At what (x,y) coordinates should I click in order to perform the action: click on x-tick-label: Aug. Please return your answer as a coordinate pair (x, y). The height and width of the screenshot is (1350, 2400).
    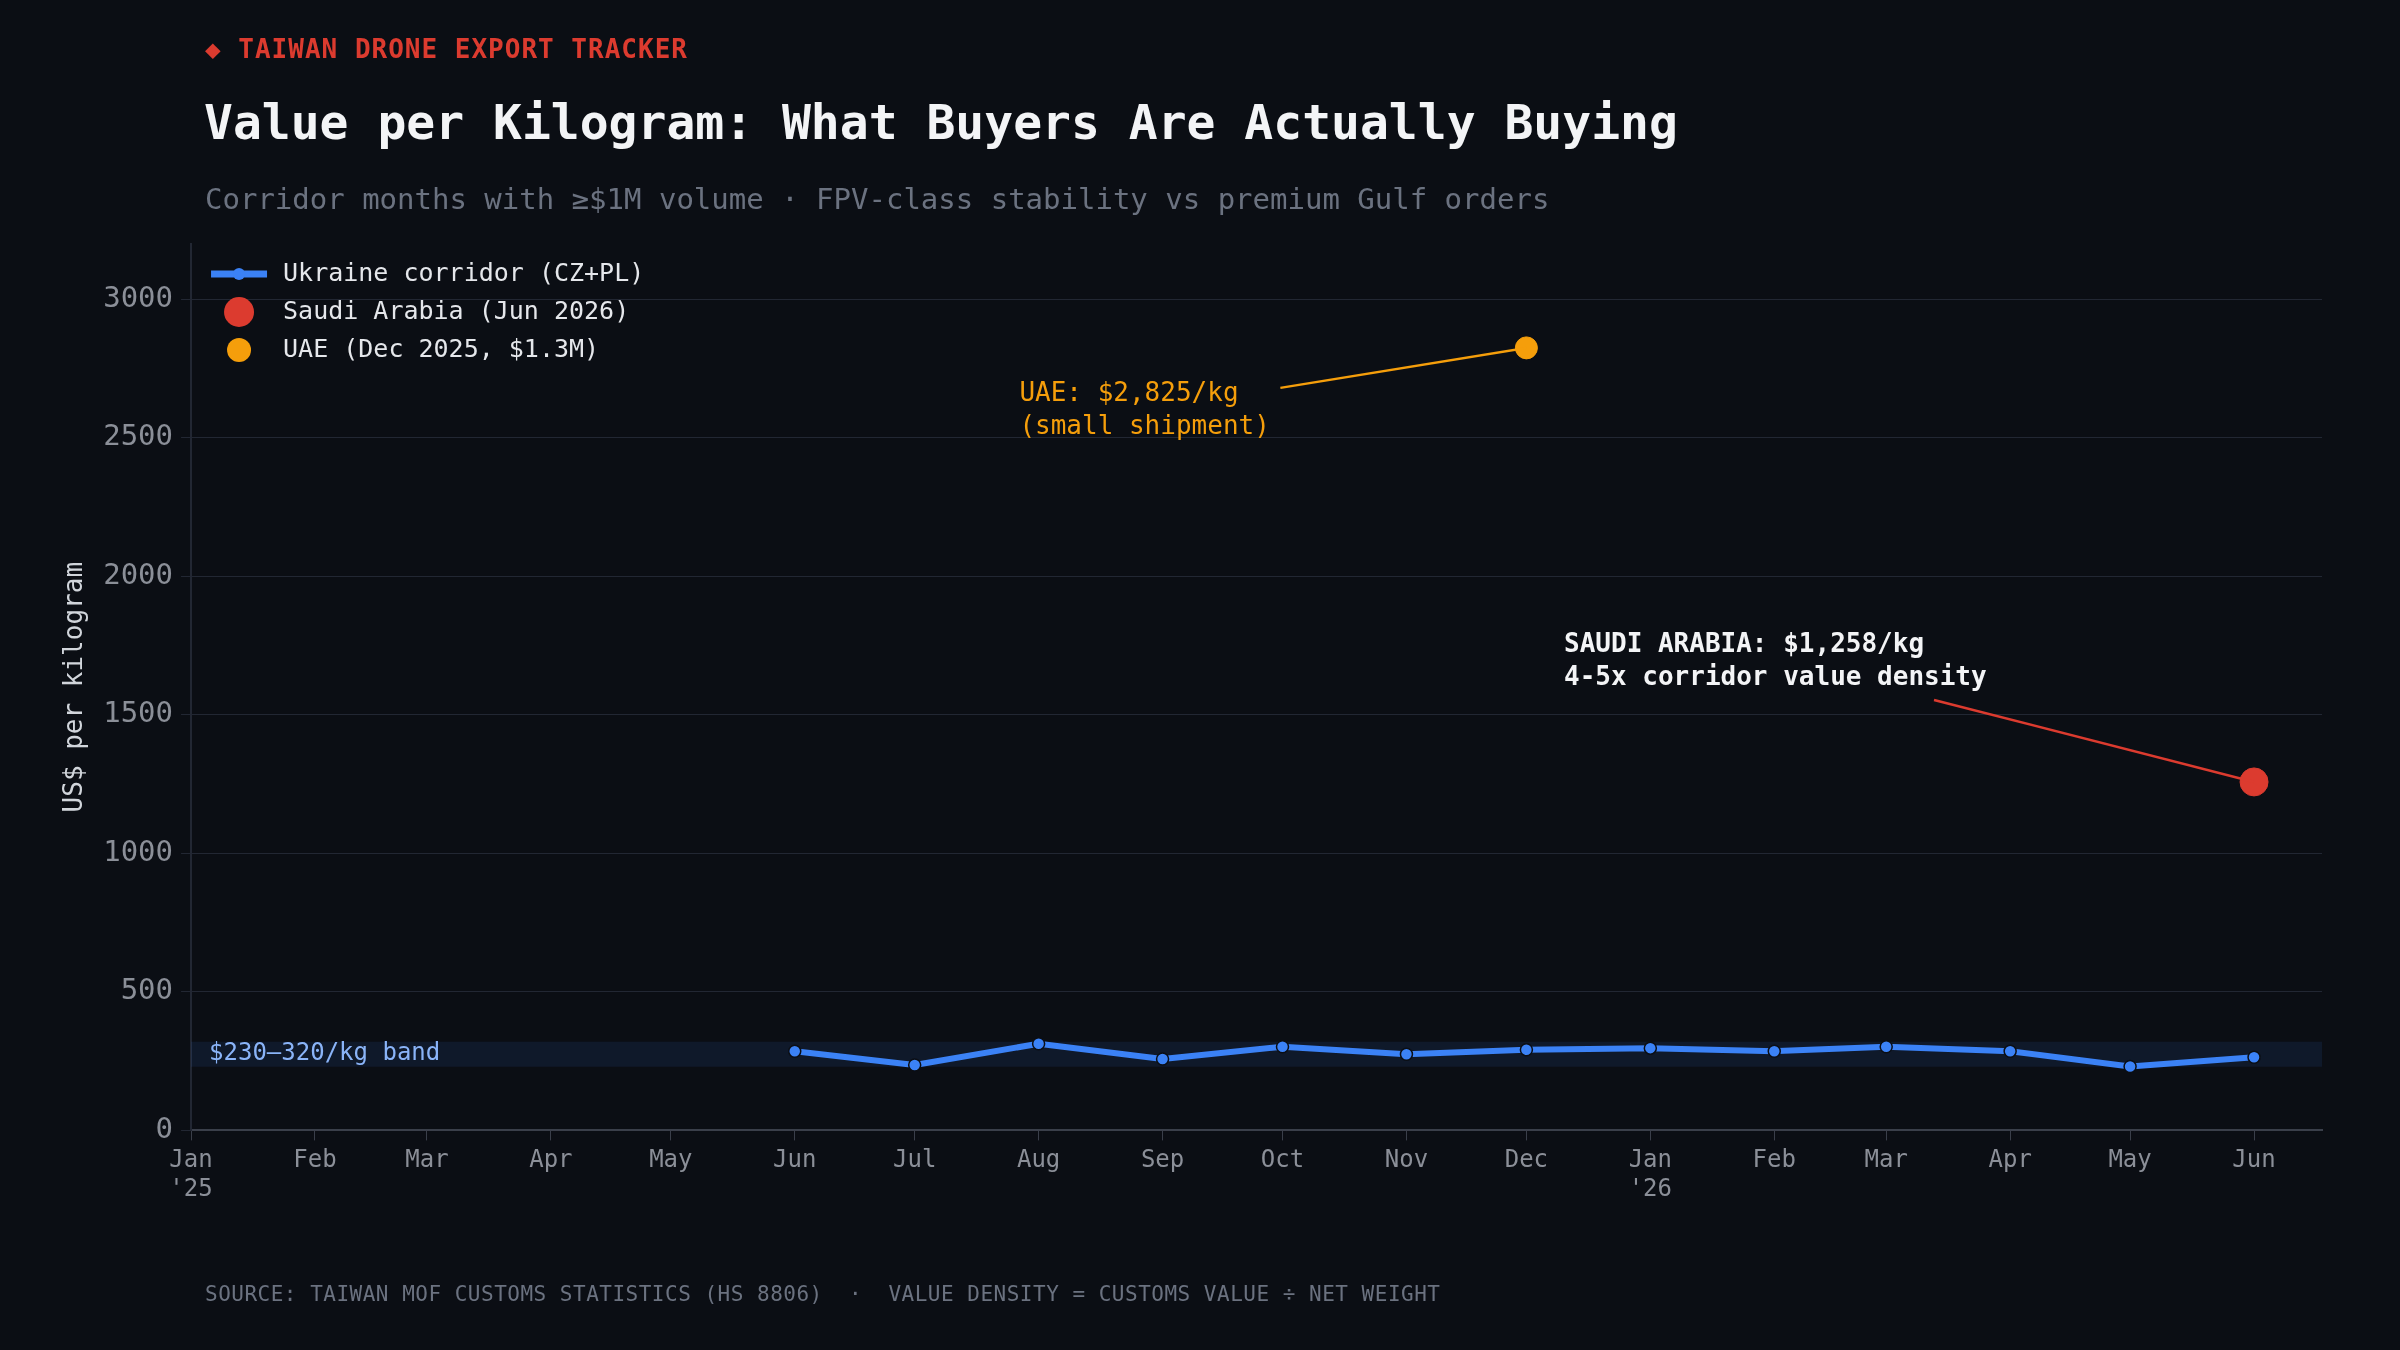
    Looking at the image, I should click on (1038, 1159).